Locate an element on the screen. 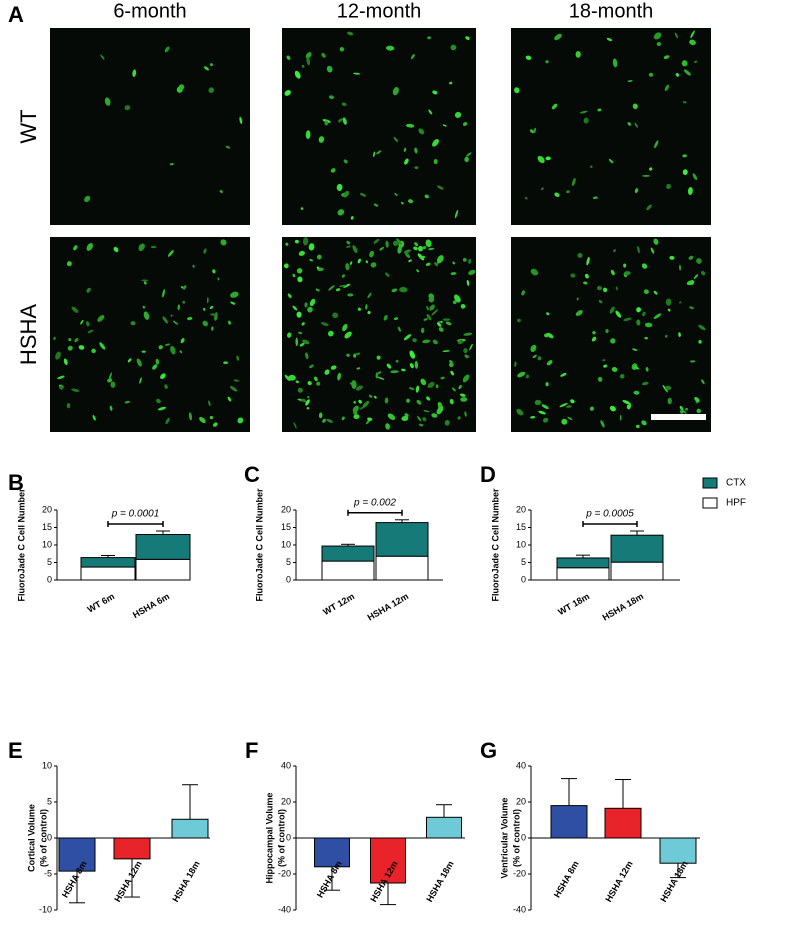 This screenshot has width=786, height=938. y-tick-label: -20 is located at coordinates (284, 873).